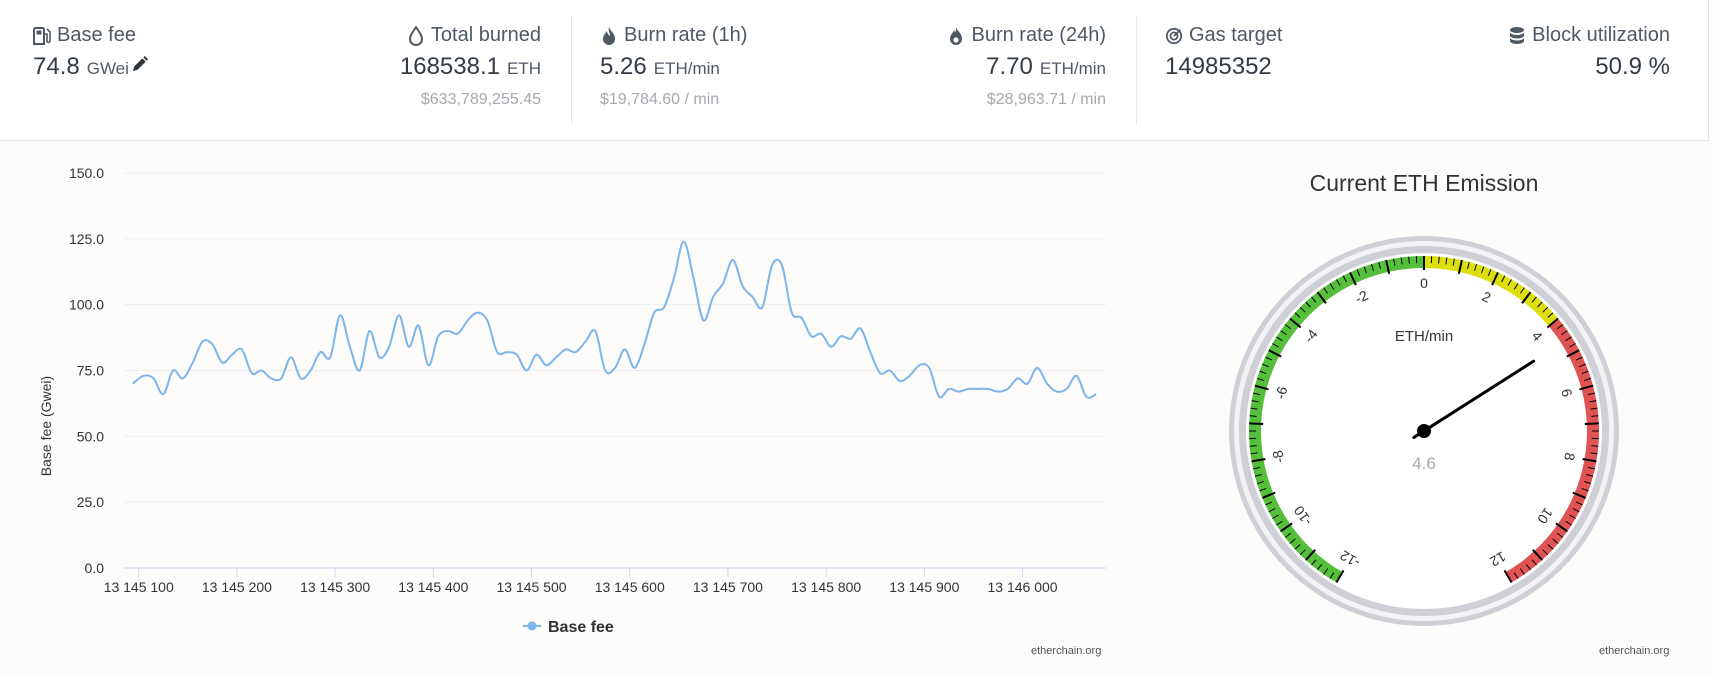 The height and width of the screenshot is (678, 1713). What do you see at coordinates (56, 66) in the screenshot?
I see `base-fee-value: 74.8` at bounding box center [56, 66].